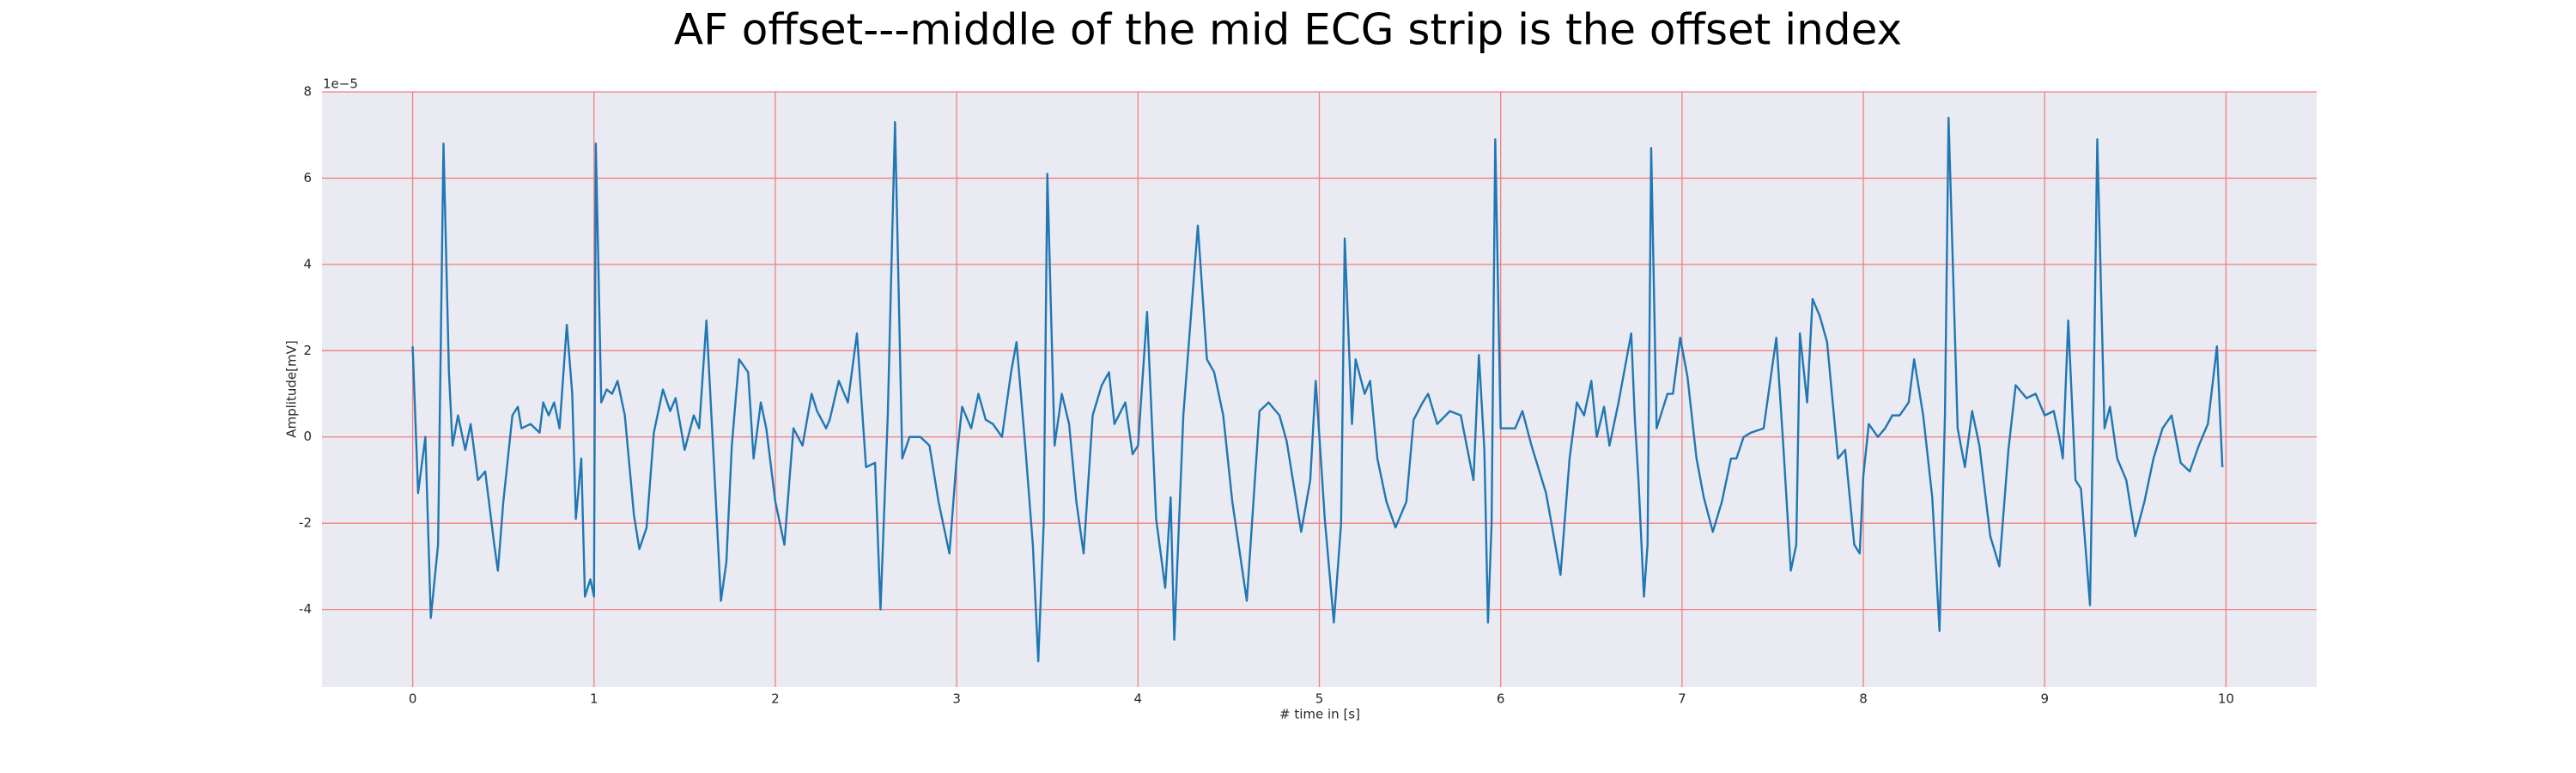  What do you see at coordinates (1501, 699) in the screenshot?
I see `x-tick-label: 6` at bounding box center [1501, 699].